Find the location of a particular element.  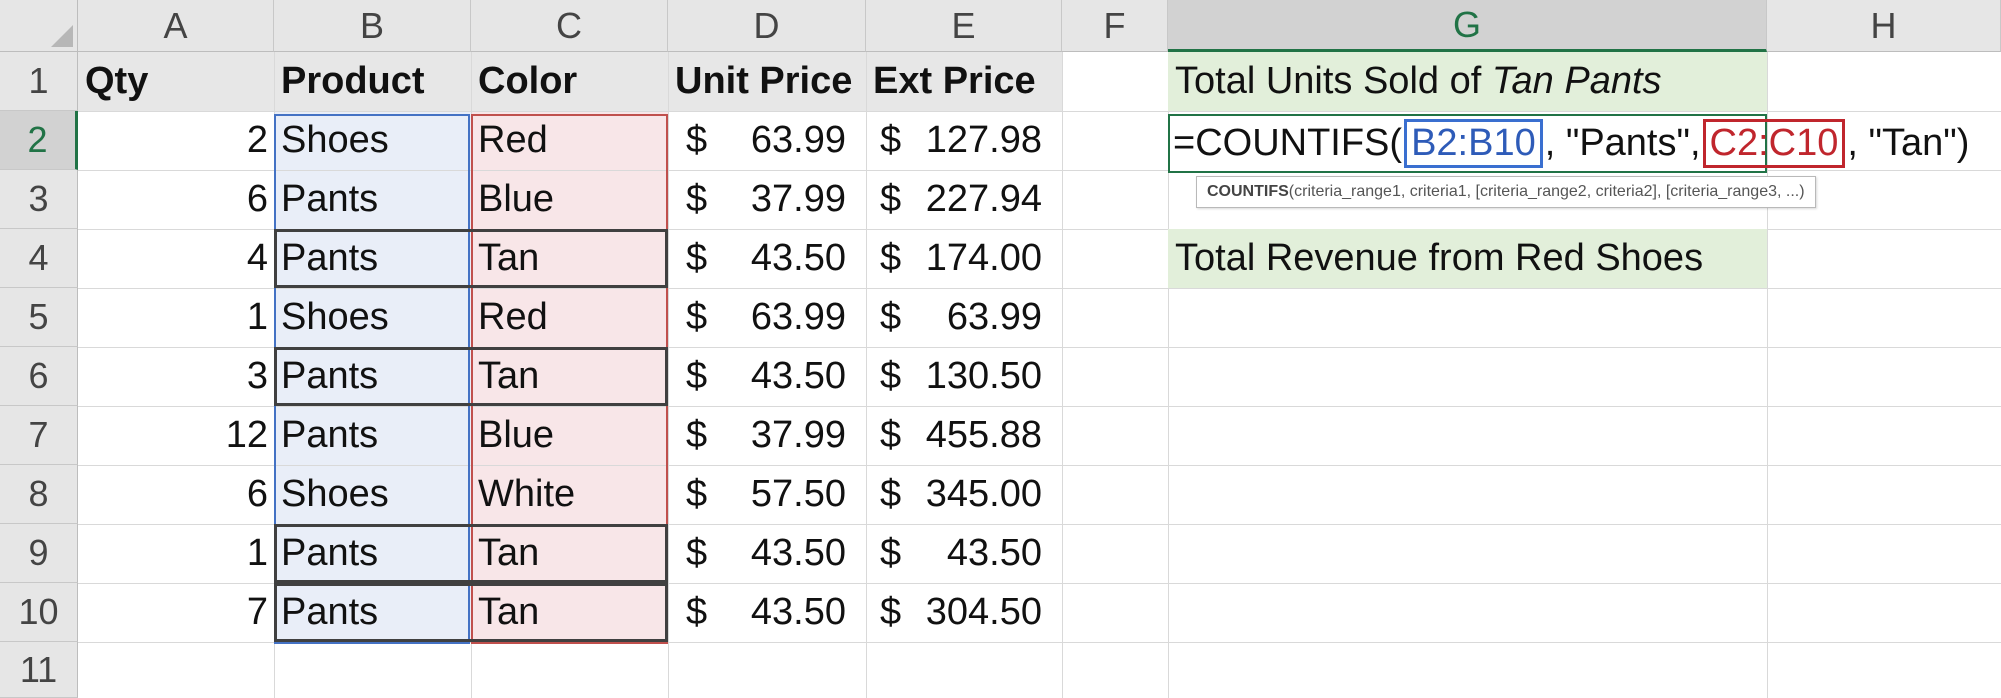

ext-price-value: 227.94 is located at coordinates (983, 199).